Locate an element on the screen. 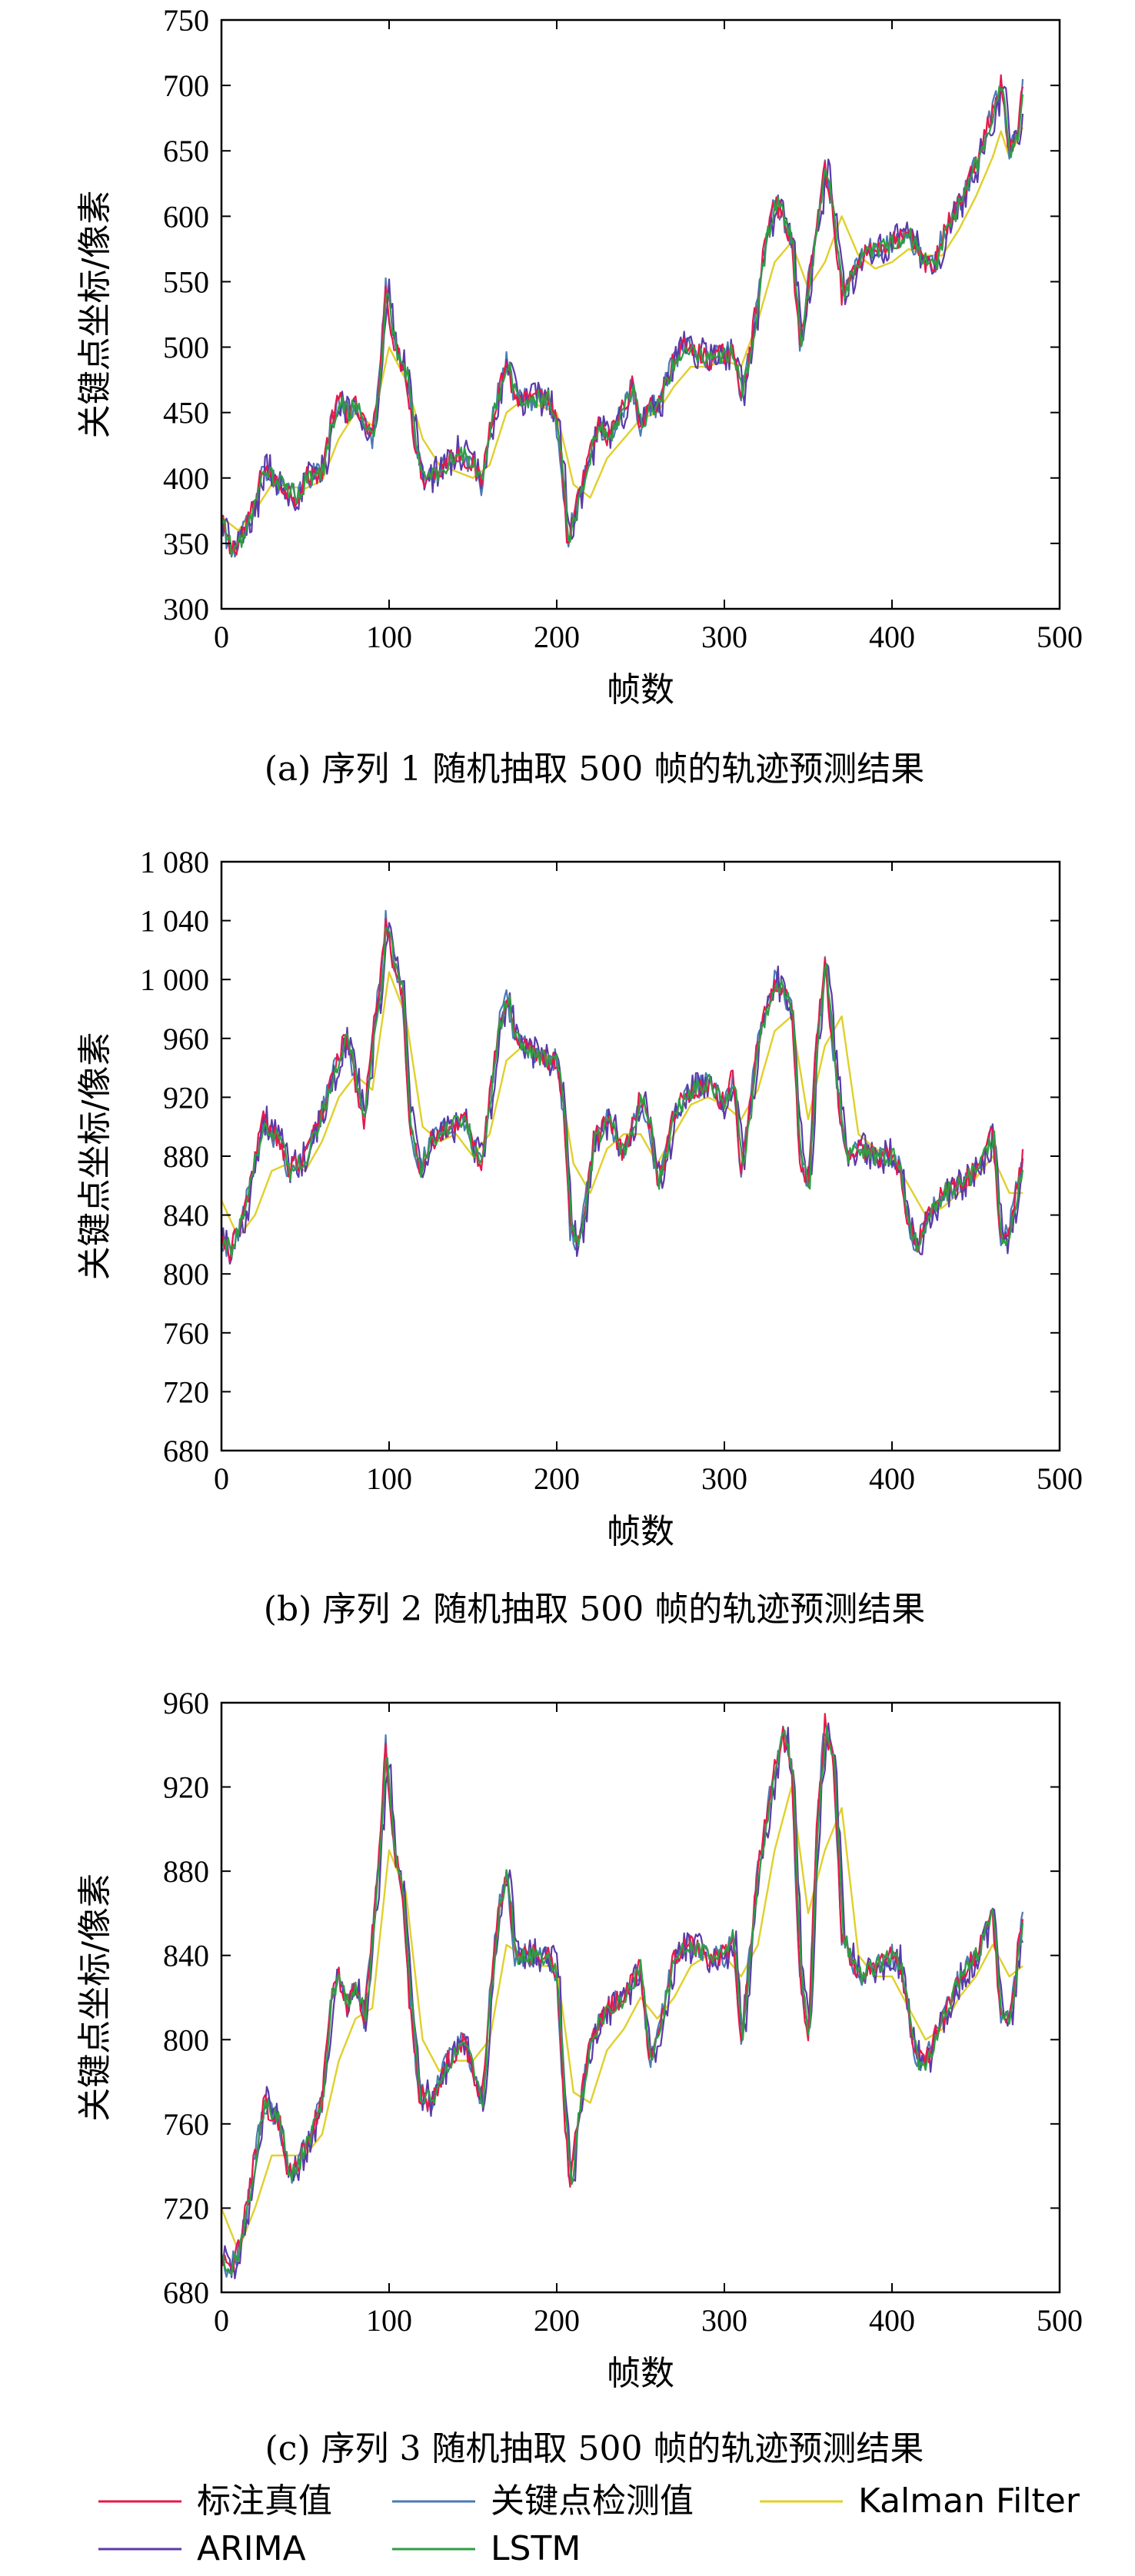  chart-caption: (a) 序列 1 随机抽取 500 帧的轨迹预测结果 is located at coordinates (594, 769).